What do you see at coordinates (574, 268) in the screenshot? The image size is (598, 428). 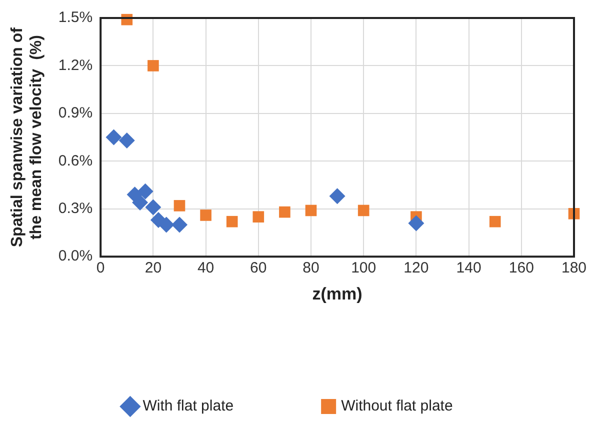 I see `x-tick-label: 180` at bounding box center [574, 268].